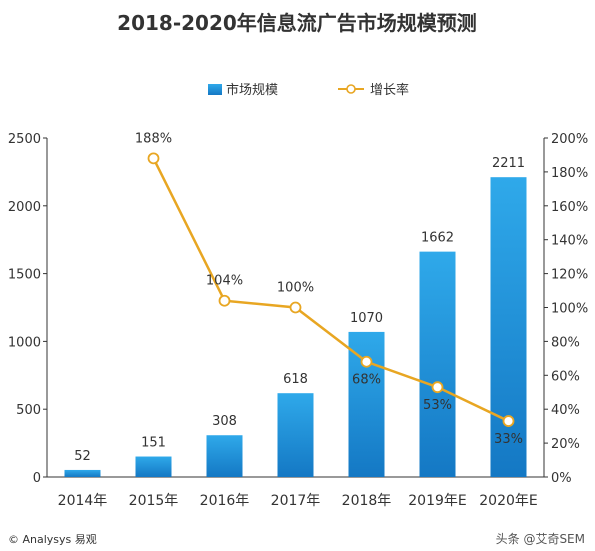 The height and width of the screenshot is (551, 595). I want to click on growth-value-label: 188%, so click(153, 138).